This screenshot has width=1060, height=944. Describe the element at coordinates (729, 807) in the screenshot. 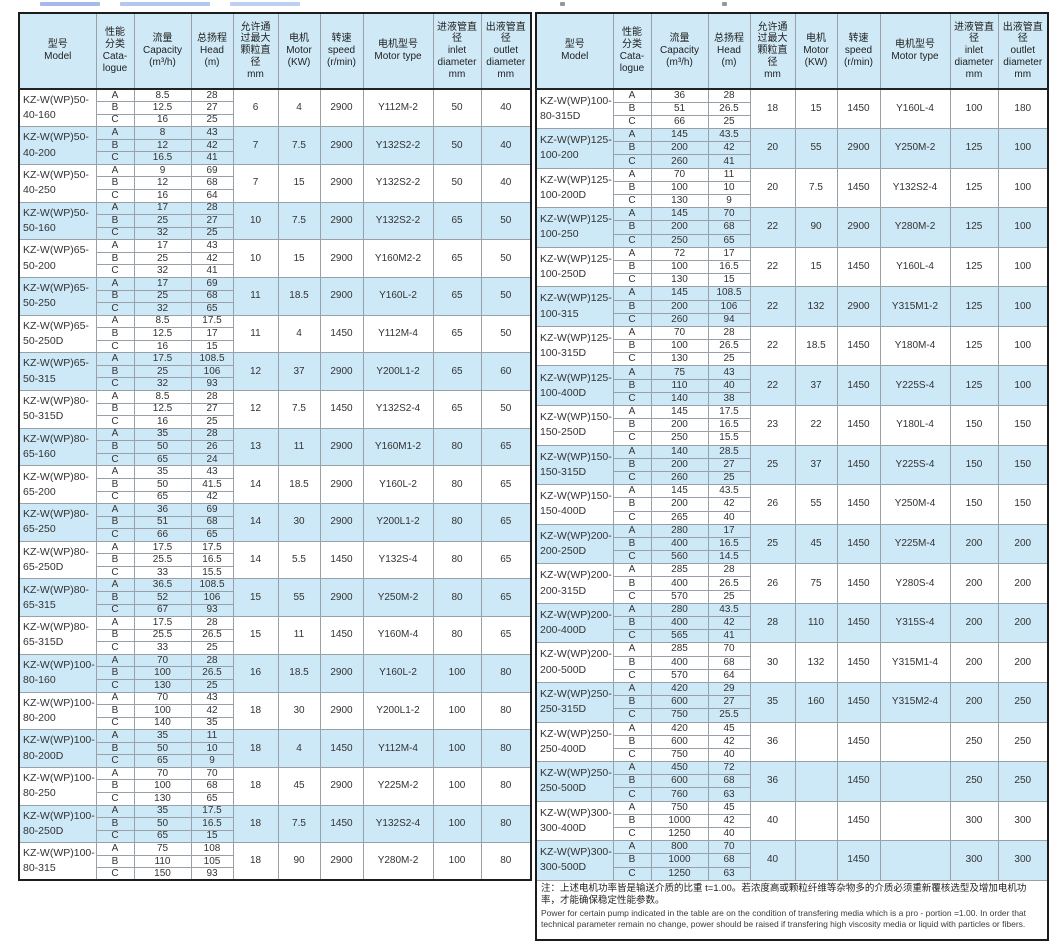

I see `head-cell: 45` at that location.